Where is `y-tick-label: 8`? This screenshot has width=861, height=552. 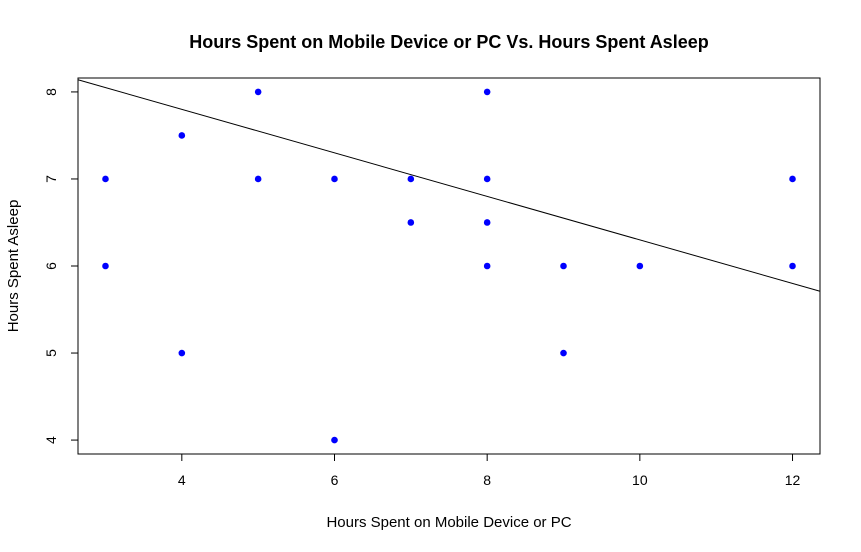 y-tick-label: 8 is located at coordinates (51, 92).